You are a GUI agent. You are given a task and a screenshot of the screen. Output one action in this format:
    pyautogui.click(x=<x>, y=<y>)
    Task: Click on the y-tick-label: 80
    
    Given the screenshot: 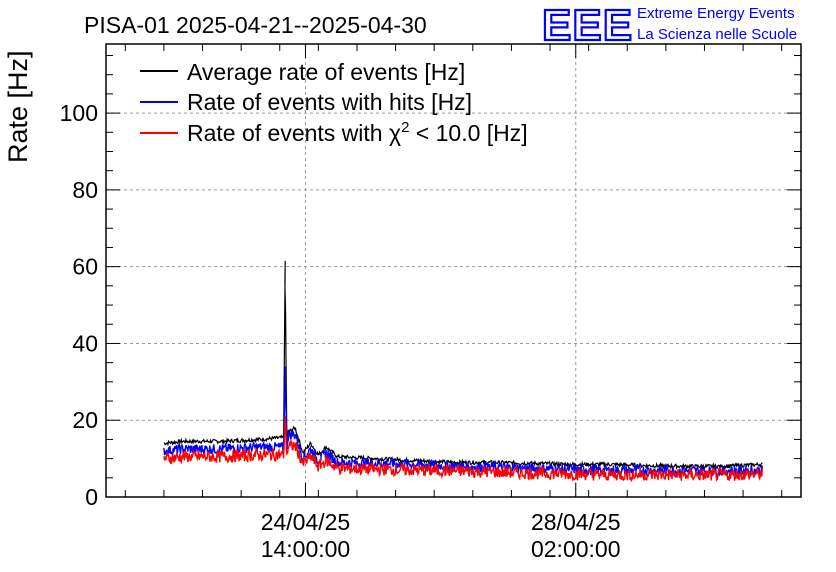 What is the action you would take?
    pyautogui.click(x=85, y=190)
    